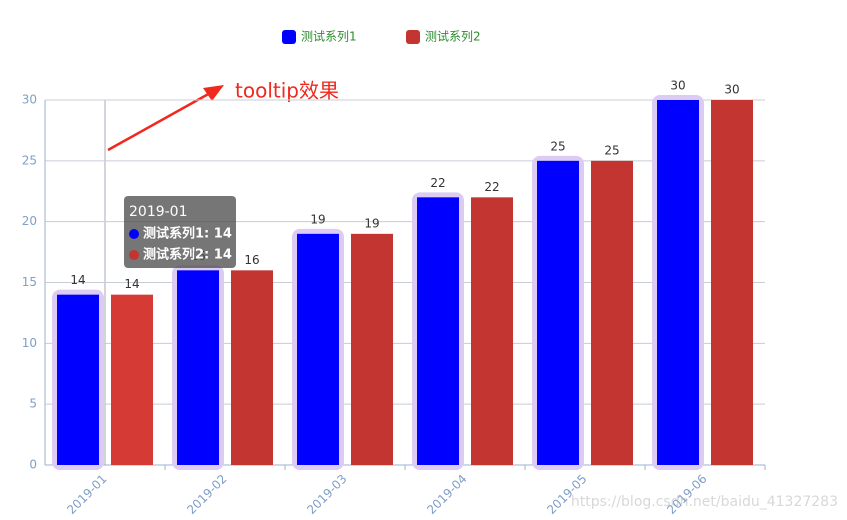 This screenshot has width=847, height=520. Describe the element at coordinates (453, 36) in the screenshot. I see `legend-label: 测试系列2` at that location.